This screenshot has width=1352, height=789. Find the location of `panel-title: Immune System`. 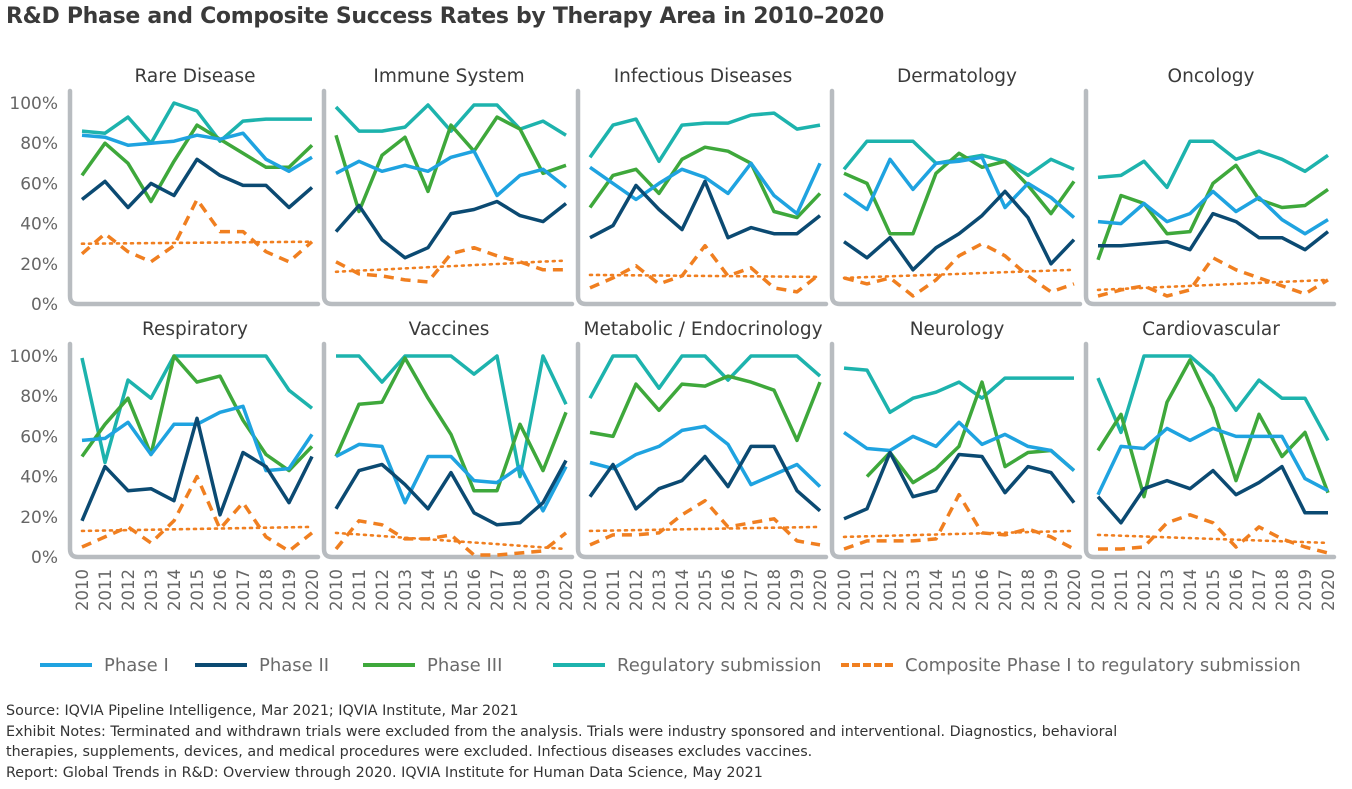

panel-title: Immune System is located at coordinates (448, 76).